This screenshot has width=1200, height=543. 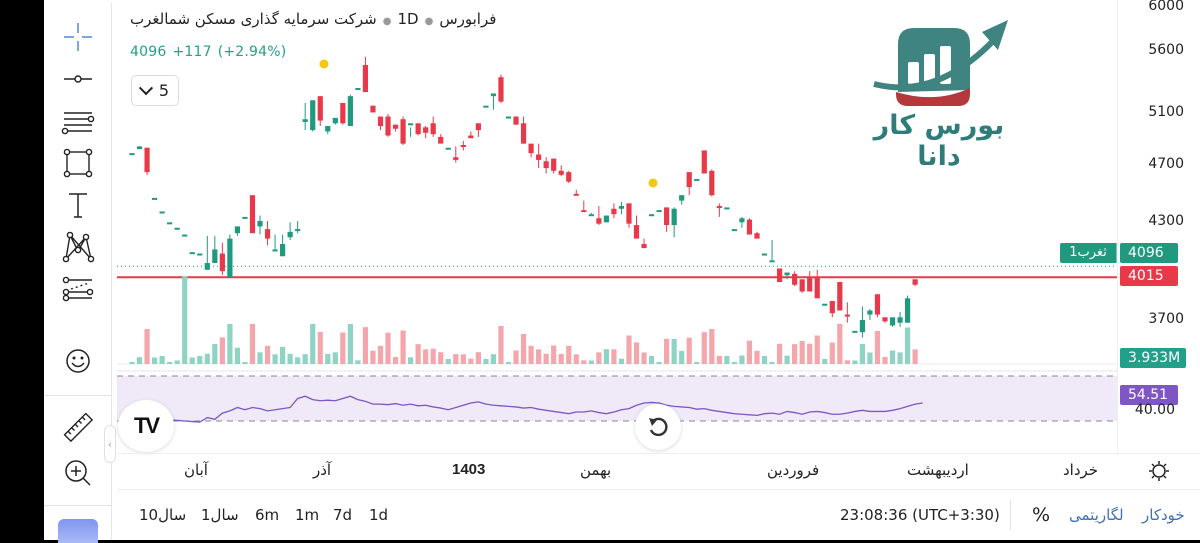 What do you see at coordinates (220, 515) in the screenshot?
I see `range-1y-button: 1سال` at bounding box center [220, 515].